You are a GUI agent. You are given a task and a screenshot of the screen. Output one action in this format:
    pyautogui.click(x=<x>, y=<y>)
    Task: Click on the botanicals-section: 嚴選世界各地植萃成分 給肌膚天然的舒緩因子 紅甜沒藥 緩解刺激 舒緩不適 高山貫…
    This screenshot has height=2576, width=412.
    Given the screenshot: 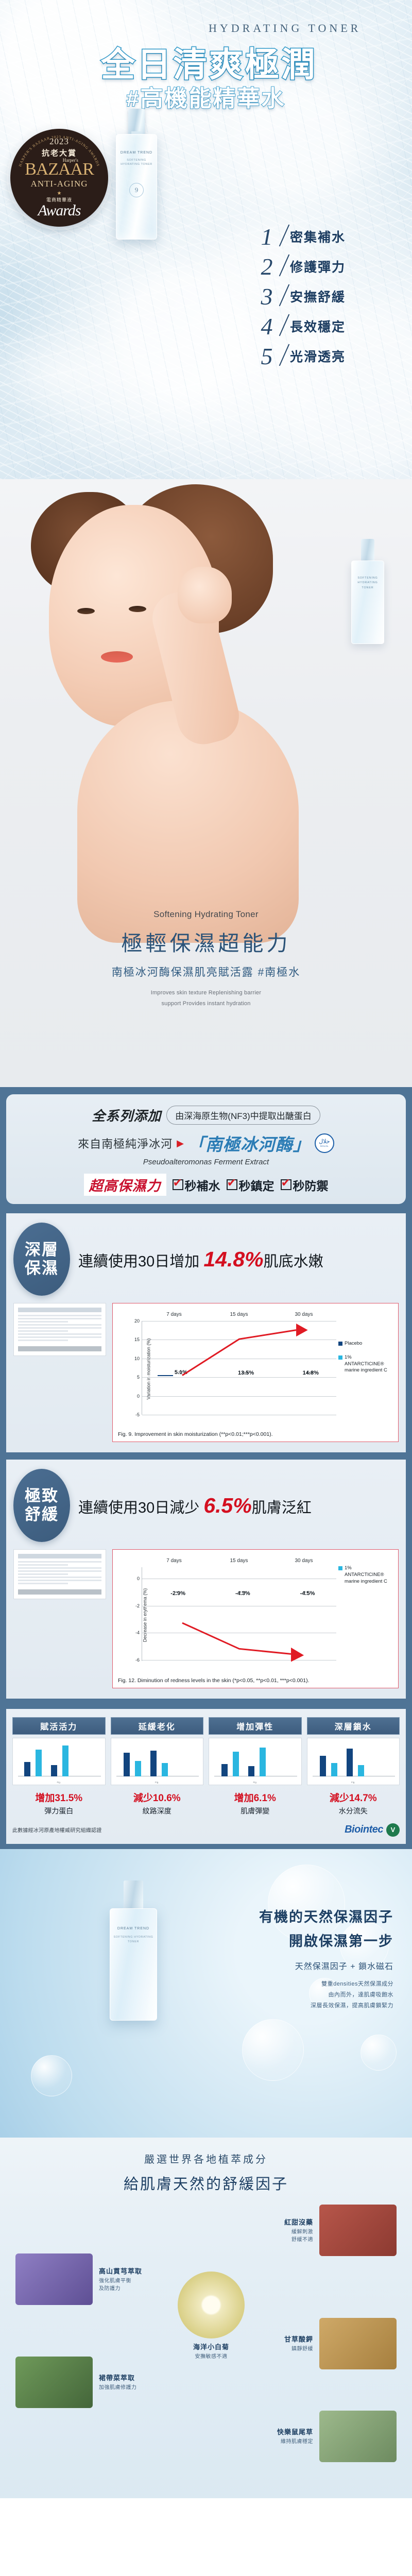 What is the action you would take?
    pyautogui.click(x=206, y=2318)
    